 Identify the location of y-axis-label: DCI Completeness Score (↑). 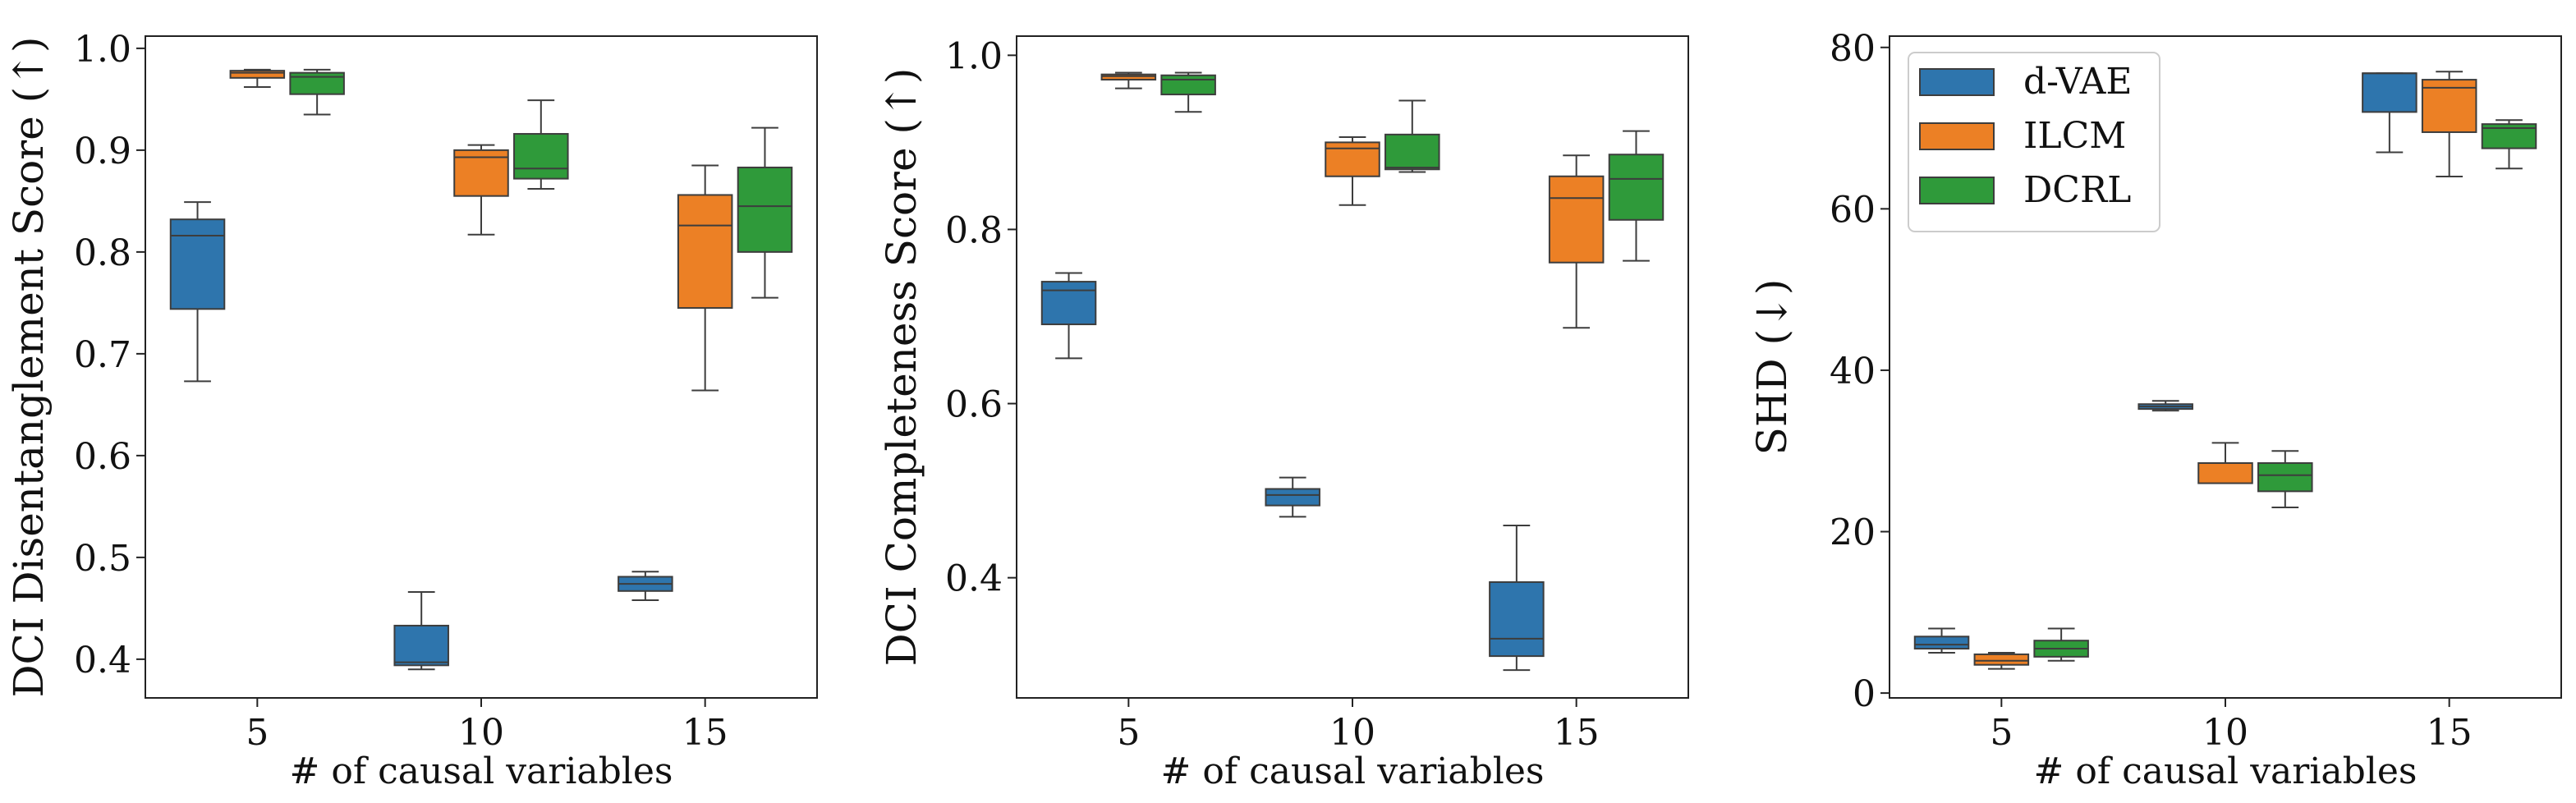
(901, 367).